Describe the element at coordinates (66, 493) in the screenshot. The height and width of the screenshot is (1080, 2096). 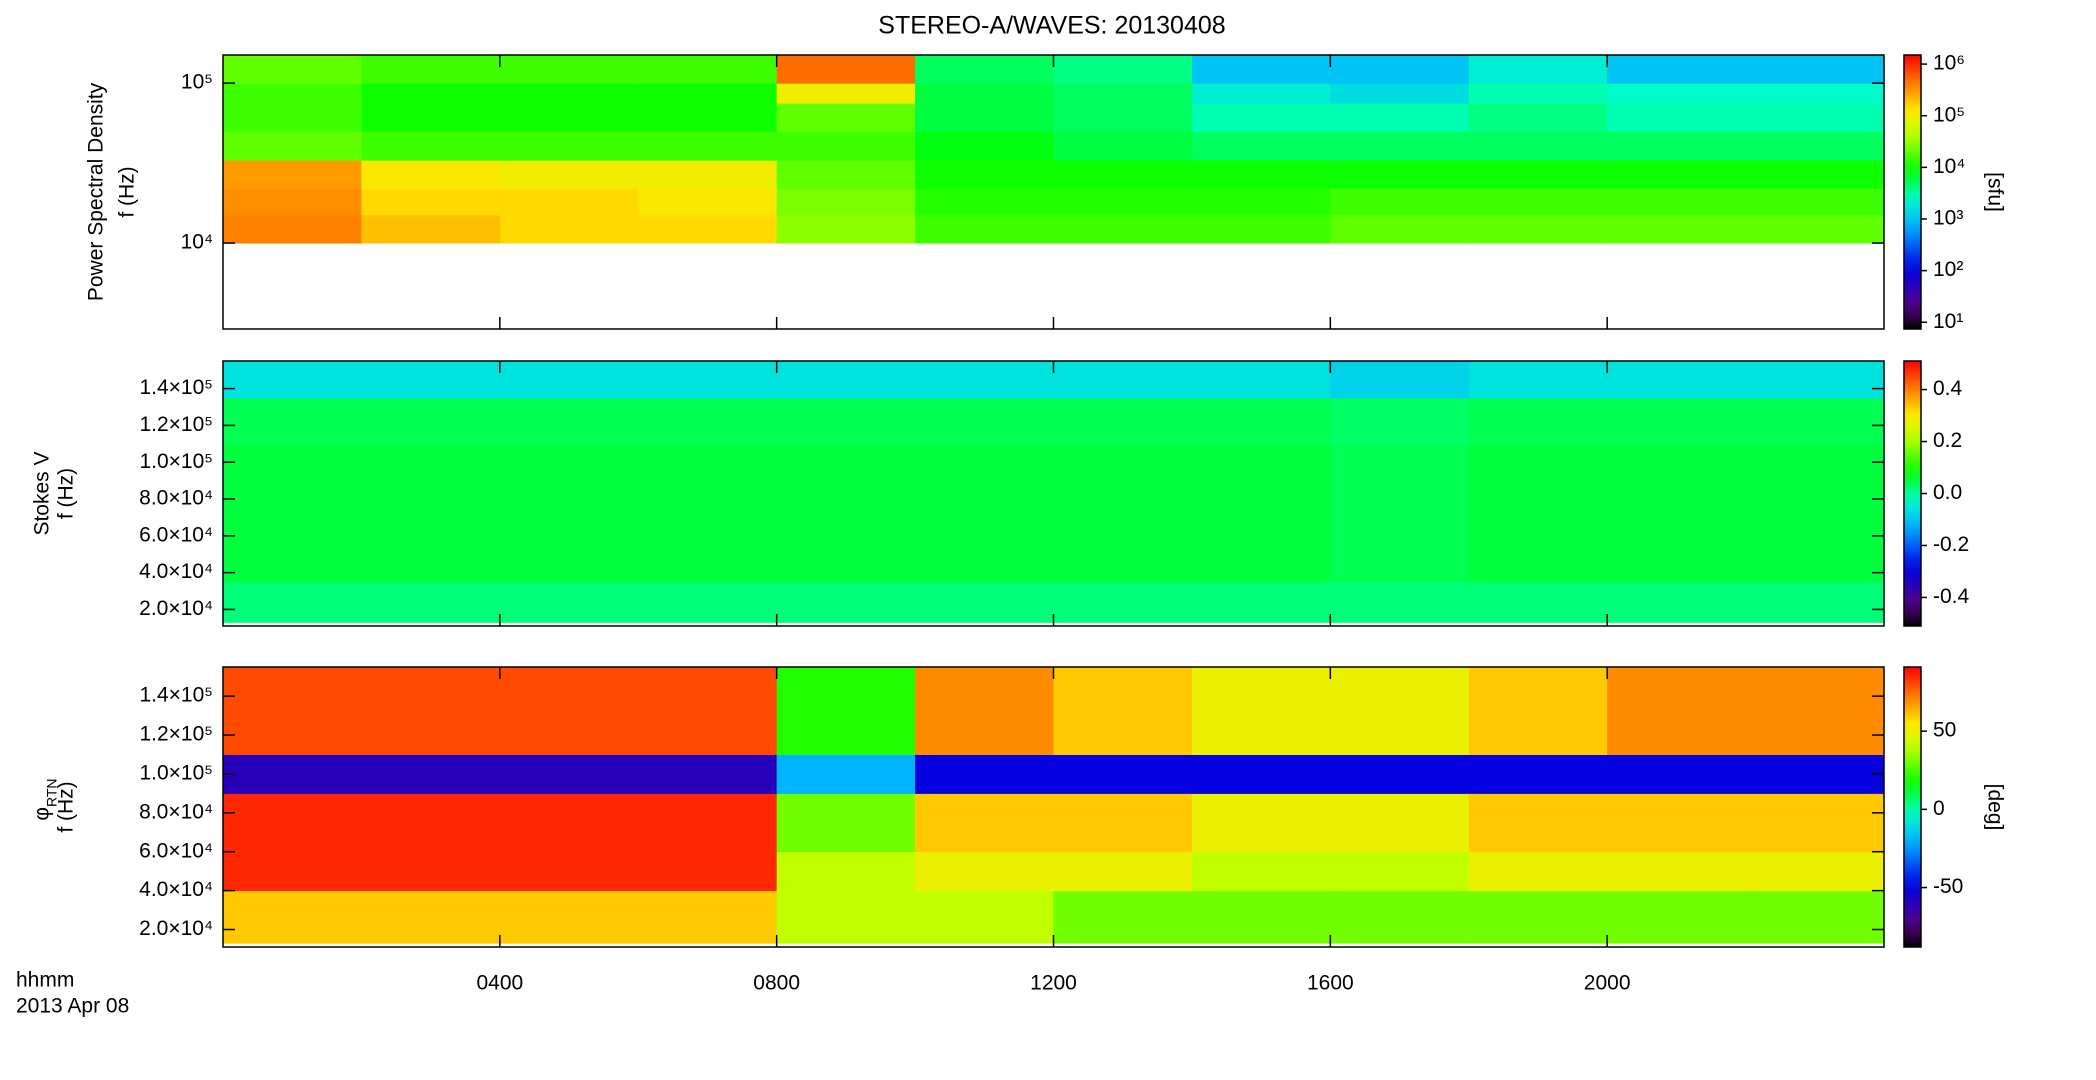
I see `y-axis-label: f (Hz)` at that location.